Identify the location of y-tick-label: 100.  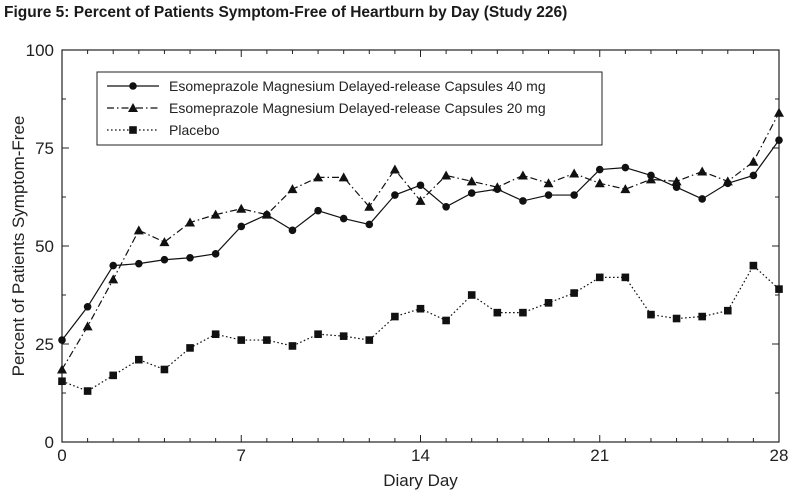
(40, 50).